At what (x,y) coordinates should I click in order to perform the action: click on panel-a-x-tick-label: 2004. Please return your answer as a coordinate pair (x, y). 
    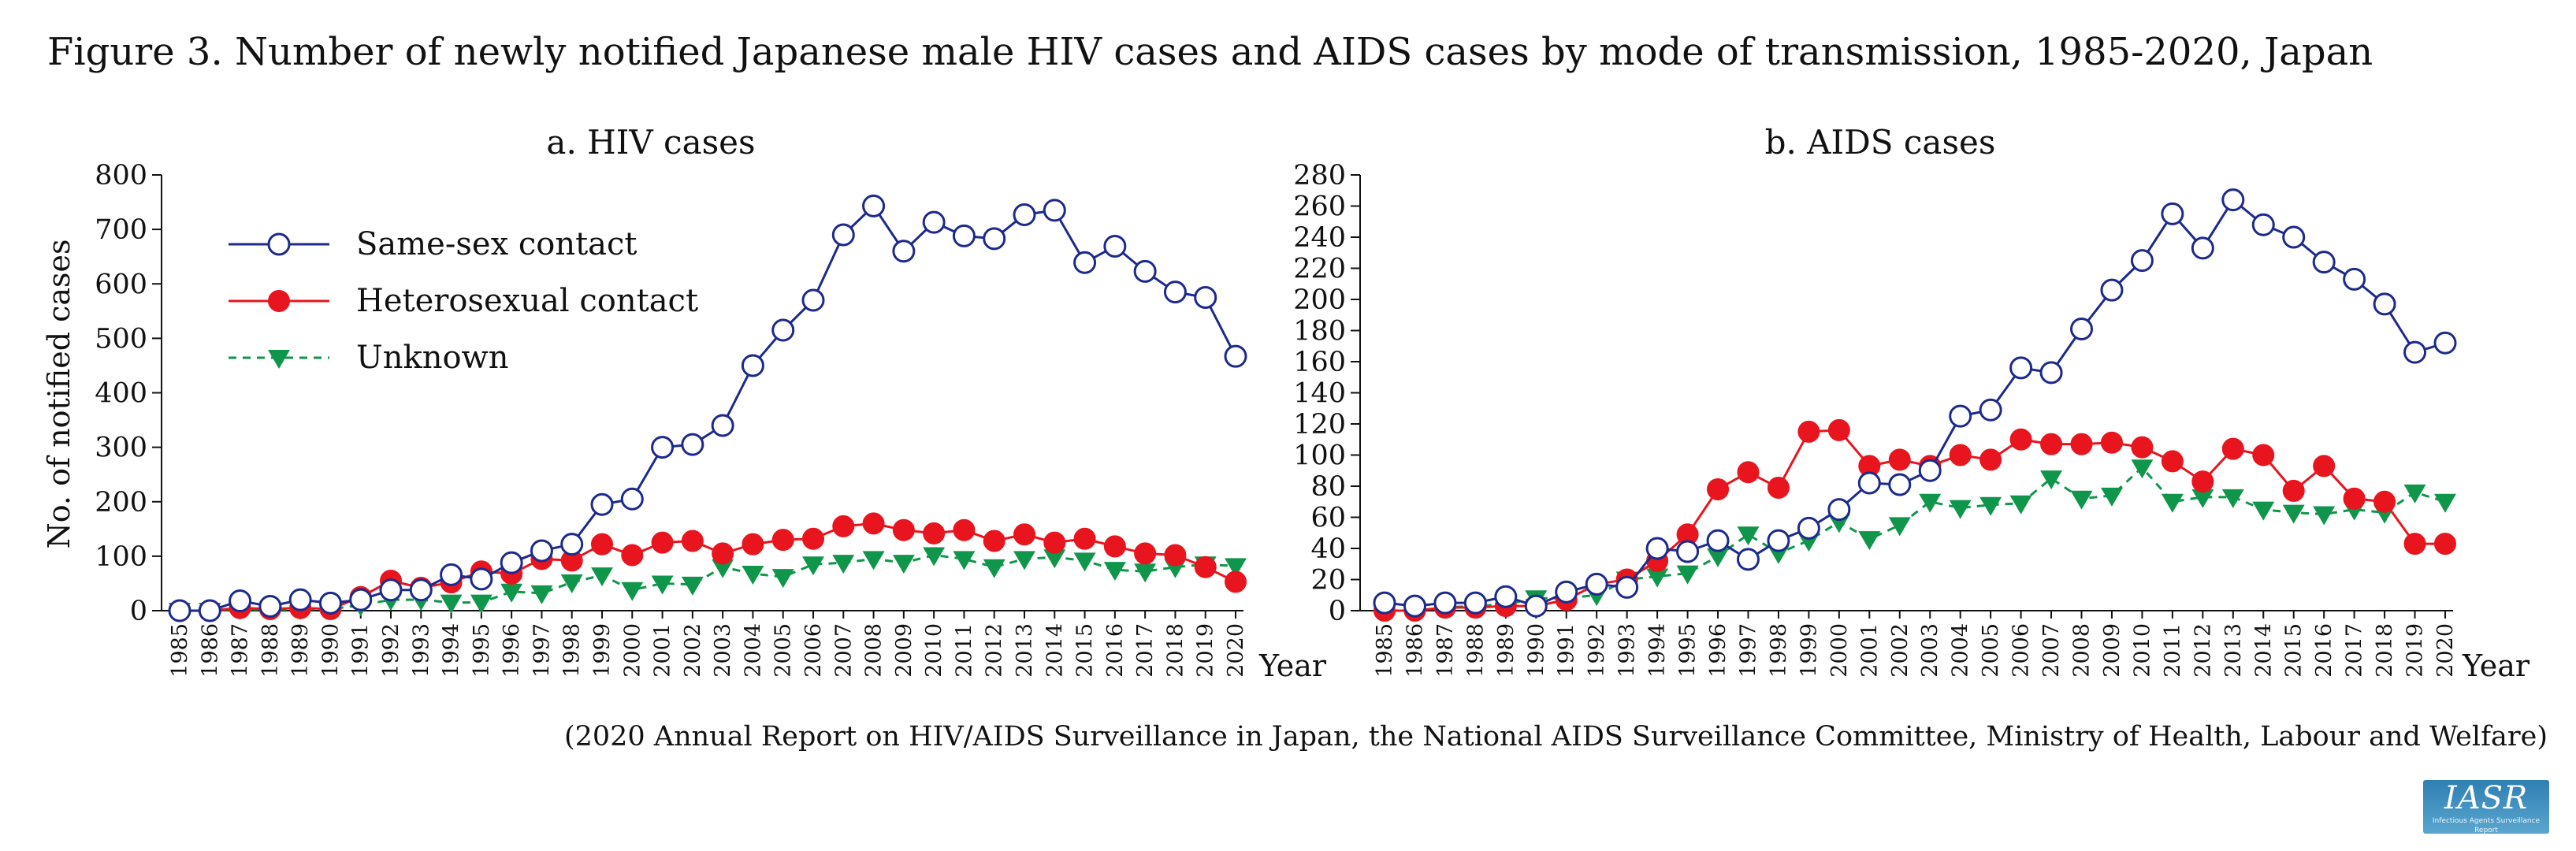
    Looking at the image, I should click on (753, 650).